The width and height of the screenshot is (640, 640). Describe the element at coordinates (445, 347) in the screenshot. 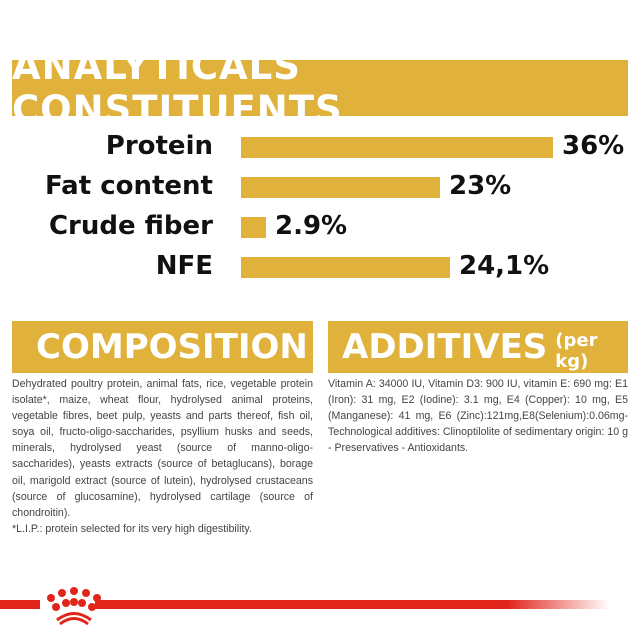

I see `additives-title: ADDITIVES` at that location.